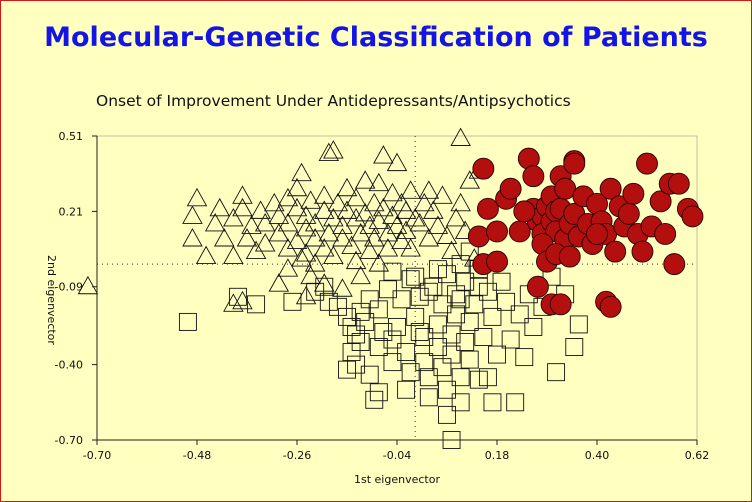 This screenshot has height=502, width=752. What do you see at coordinates (197, 455) in the screenshot?
I see `x-tick-label: -0.48` at bounding box center [197, 455].